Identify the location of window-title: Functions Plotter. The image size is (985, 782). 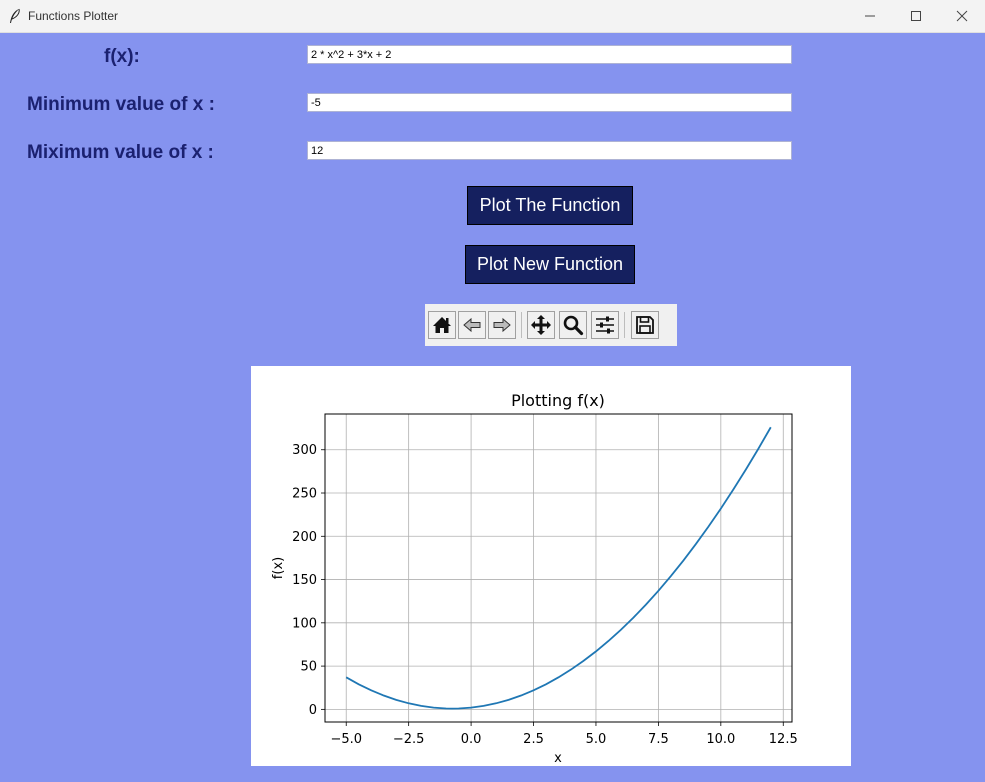
(73, 16).